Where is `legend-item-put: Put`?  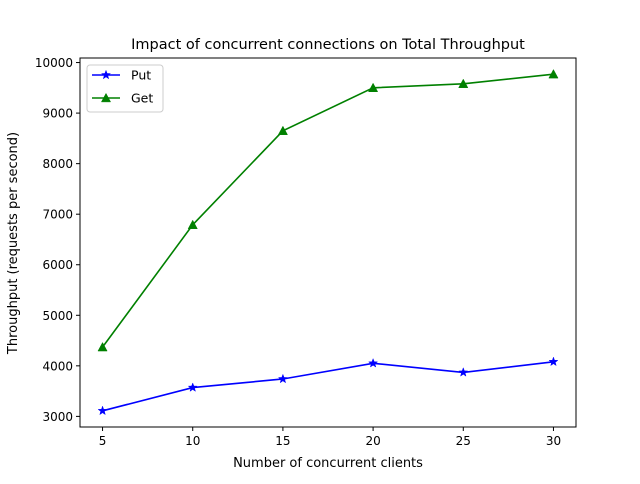
legend-item-put: Put is located at coordinates (121, 75).